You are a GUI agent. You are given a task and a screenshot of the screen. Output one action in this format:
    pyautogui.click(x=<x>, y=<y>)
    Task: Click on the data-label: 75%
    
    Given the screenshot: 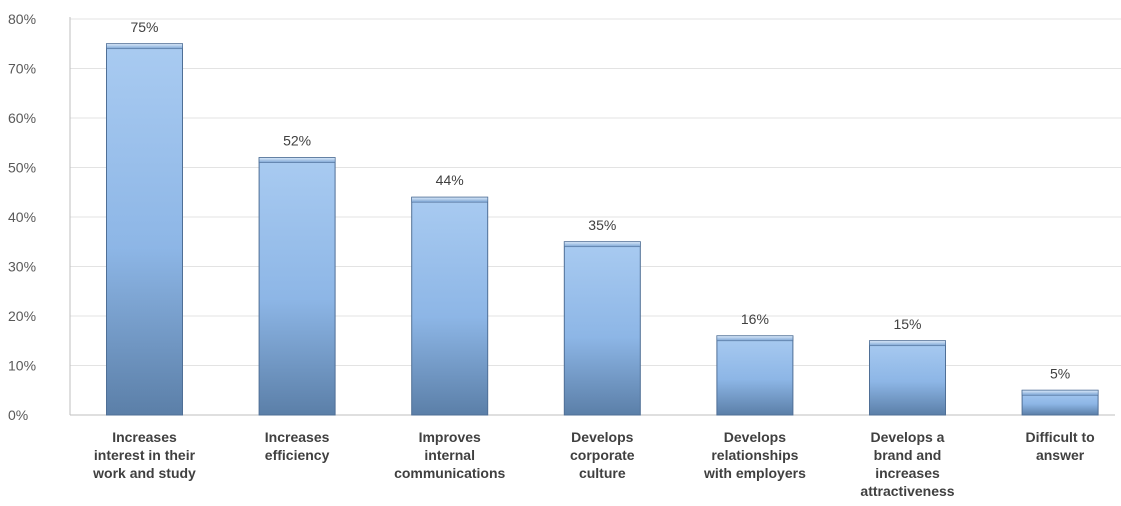 What is the action you would take?
    pyautogui.click(x=144, y=27)
    